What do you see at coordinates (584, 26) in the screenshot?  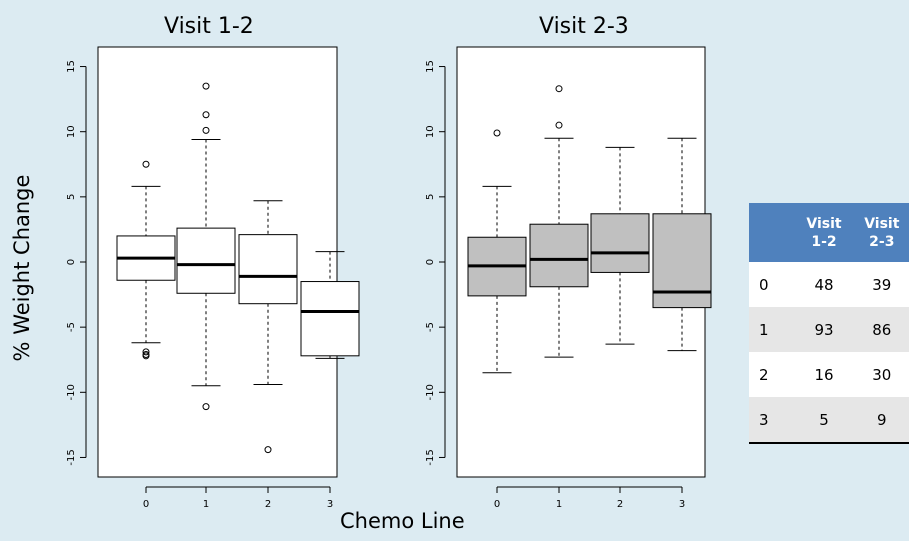 I see `chart-title-visit-2-3: Visit 2-3` at bounding box center [584, 26].